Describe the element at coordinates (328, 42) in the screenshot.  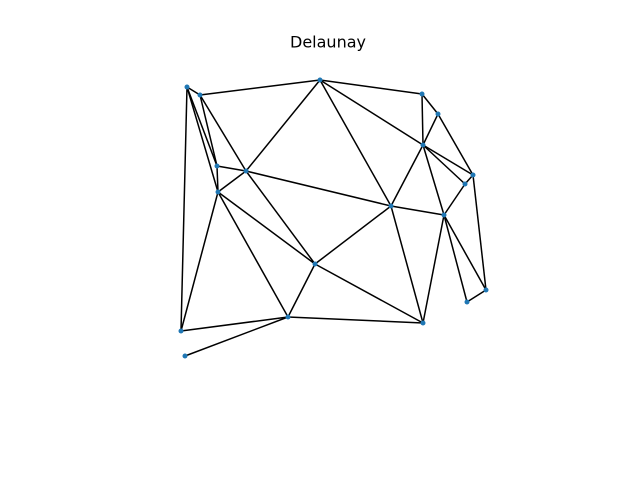
I see `chart-title: Delaunay` at that location.